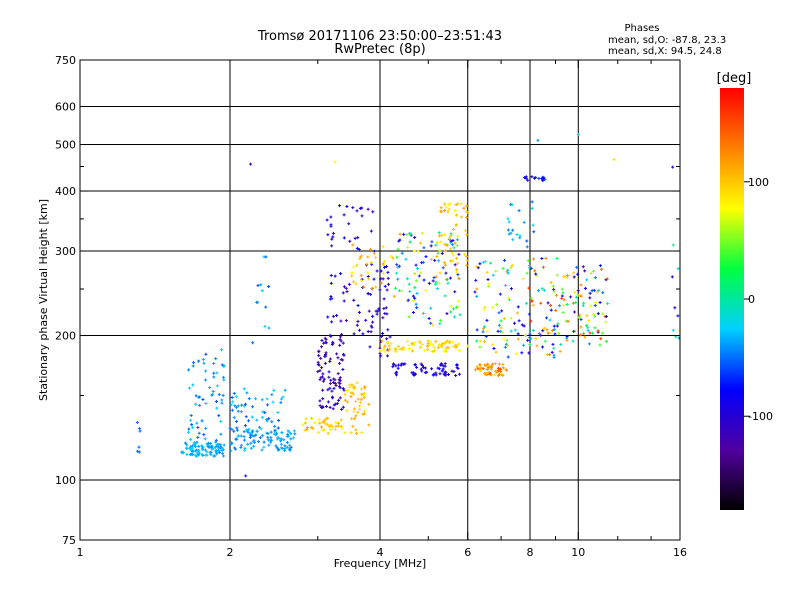  Describe the element at coordinates (641, 28) in the screenshot. I see `phases-heading: Phases` at that location.